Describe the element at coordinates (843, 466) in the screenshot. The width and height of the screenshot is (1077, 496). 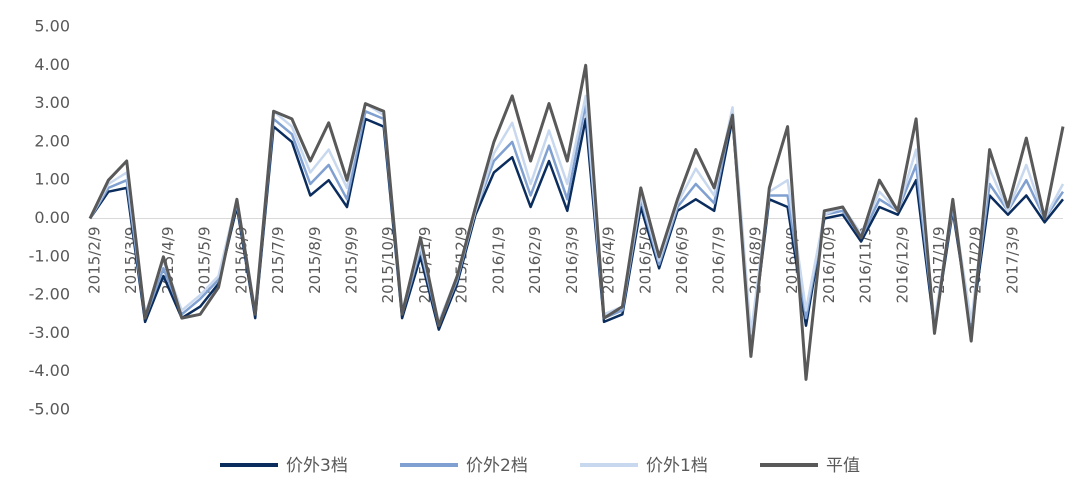
I see `legend-label: 平值` at that location.